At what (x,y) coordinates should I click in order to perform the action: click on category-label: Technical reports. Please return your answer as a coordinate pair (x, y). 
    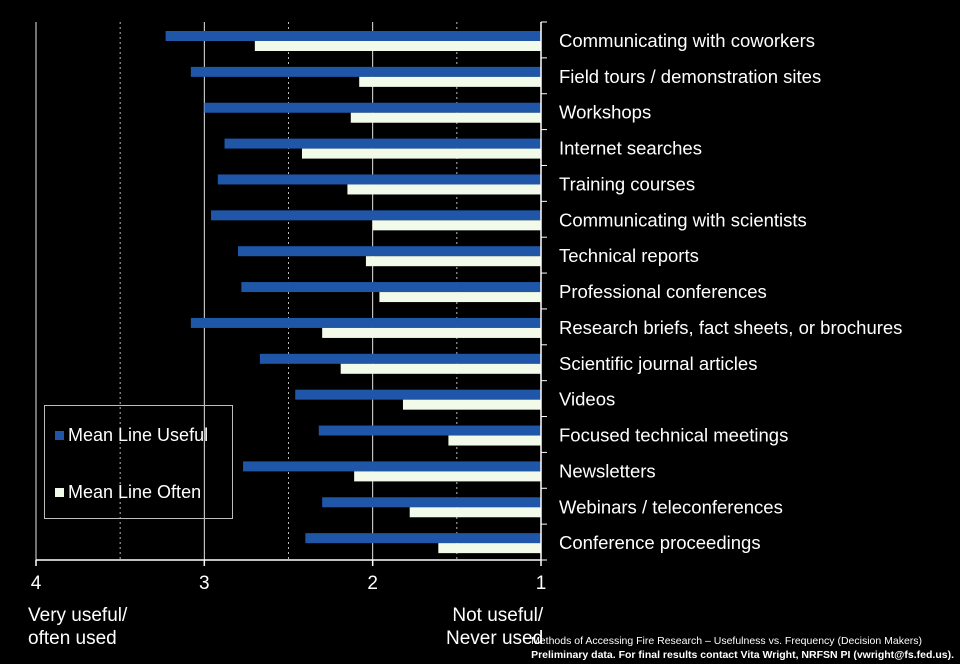
    Looking at the image, I should click on (629, 255).